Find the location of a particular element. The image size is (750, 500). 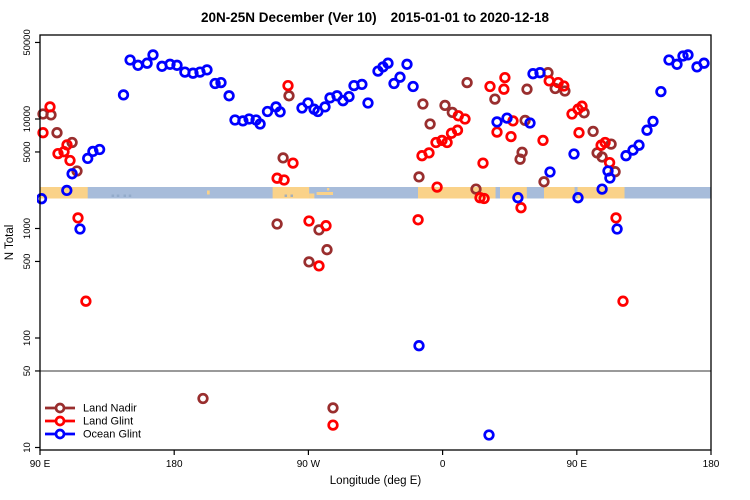

y-axis-title: N Total is located at coordinates (10, 243).